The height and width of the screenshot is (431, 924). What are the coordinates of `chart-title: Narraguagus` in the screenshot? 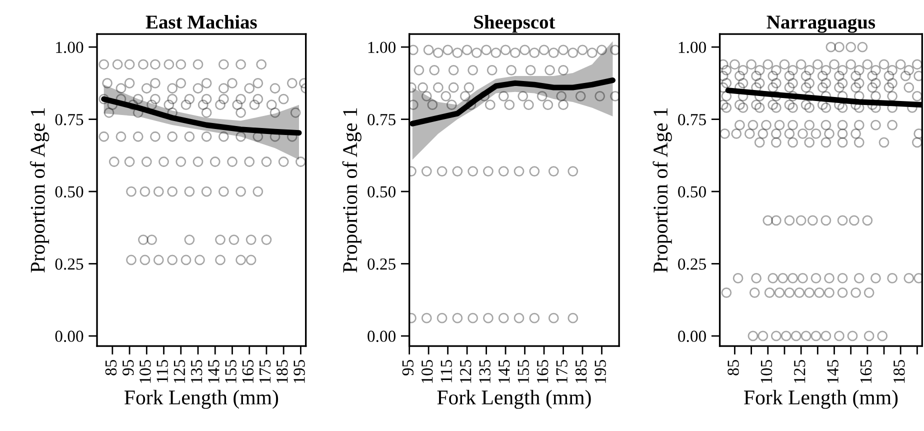 It's located at (821, 24).